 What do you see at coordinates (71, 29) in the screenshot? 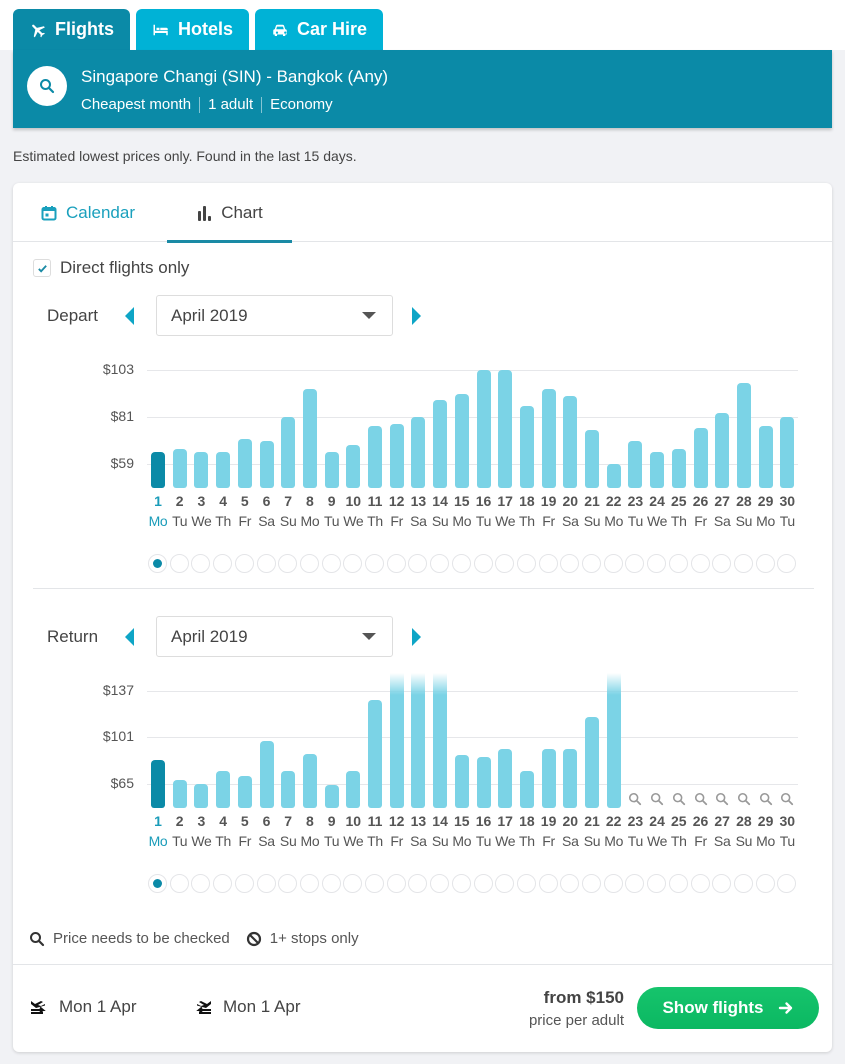
I see `tab-flights: Flights` at bounding box center [71, 29].